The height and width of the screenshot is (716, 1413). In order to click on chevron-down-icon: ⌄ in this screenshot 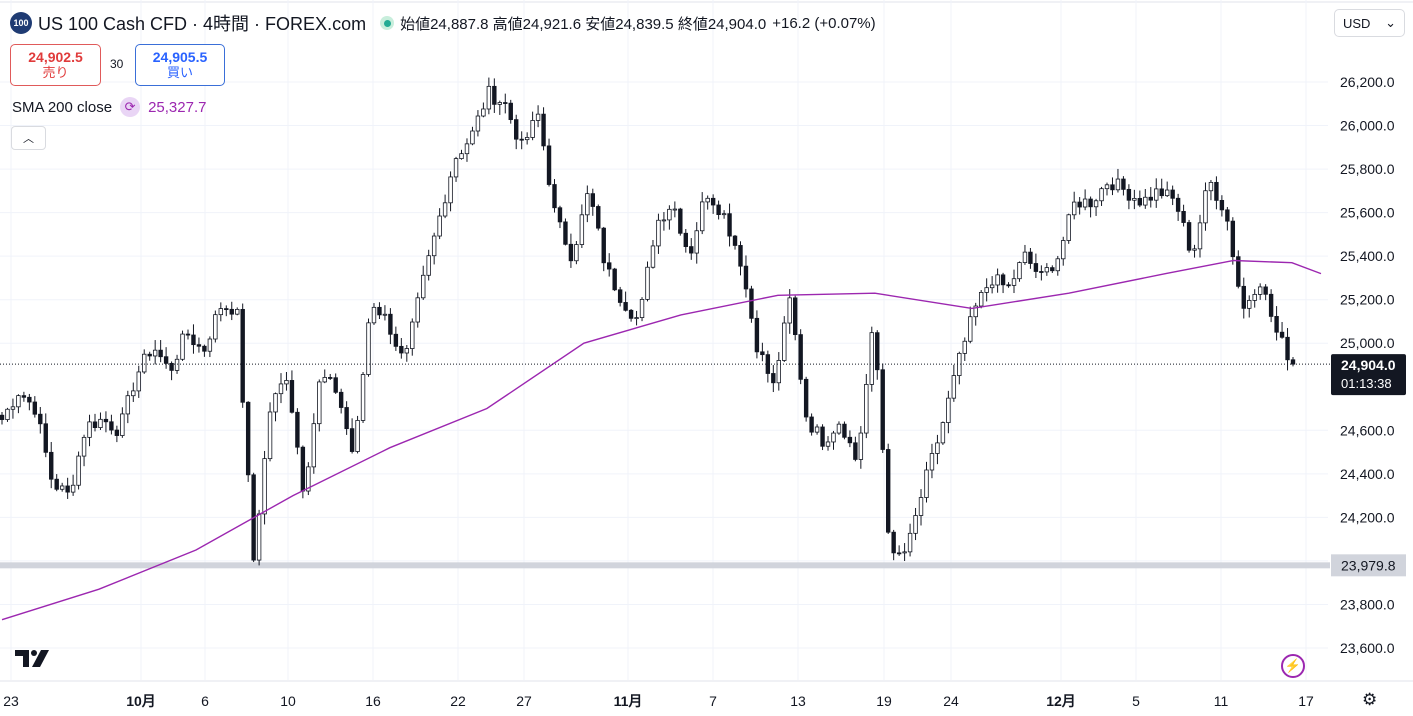, I will do `click(1390, 22)`.